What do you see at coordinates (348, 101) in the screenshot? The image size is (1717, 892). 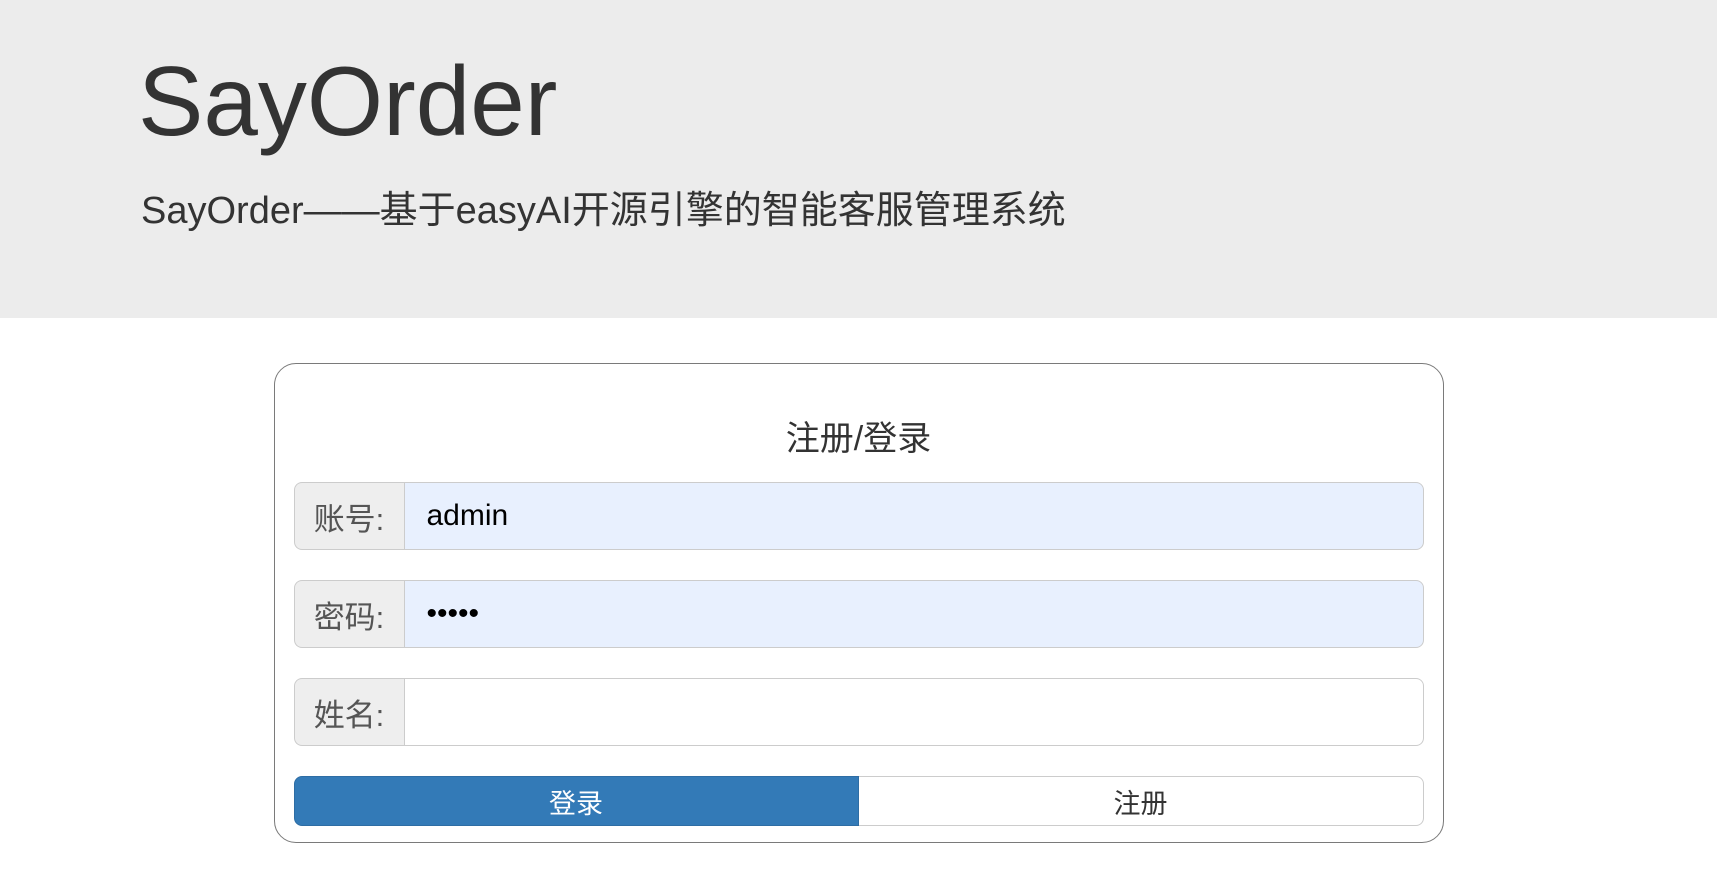 I see `app-title: SayOrder` at bounding box center [348, 101].